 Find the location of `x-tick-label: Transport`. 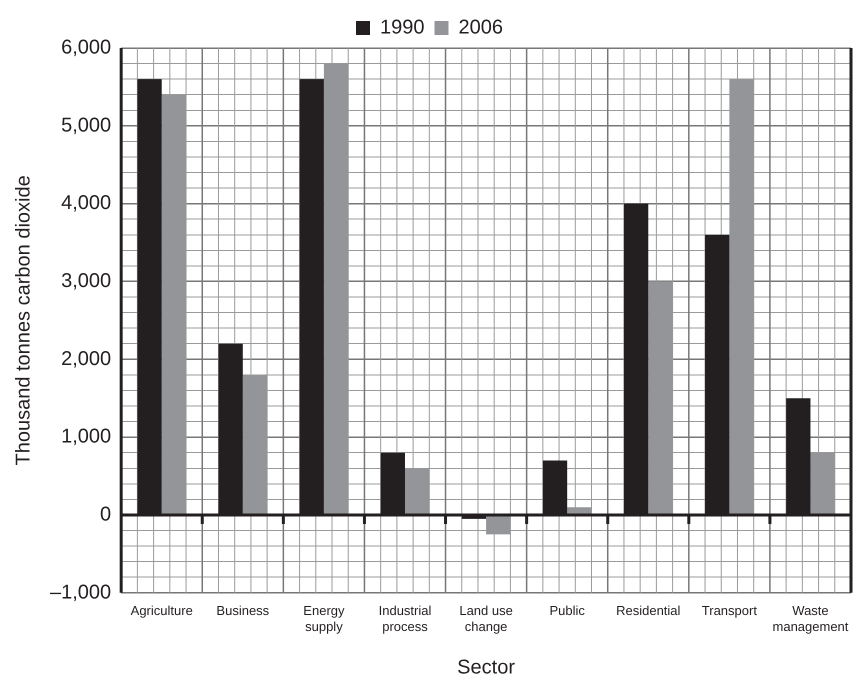

x-tick-label: Transport is located at coordinates (730, 610).